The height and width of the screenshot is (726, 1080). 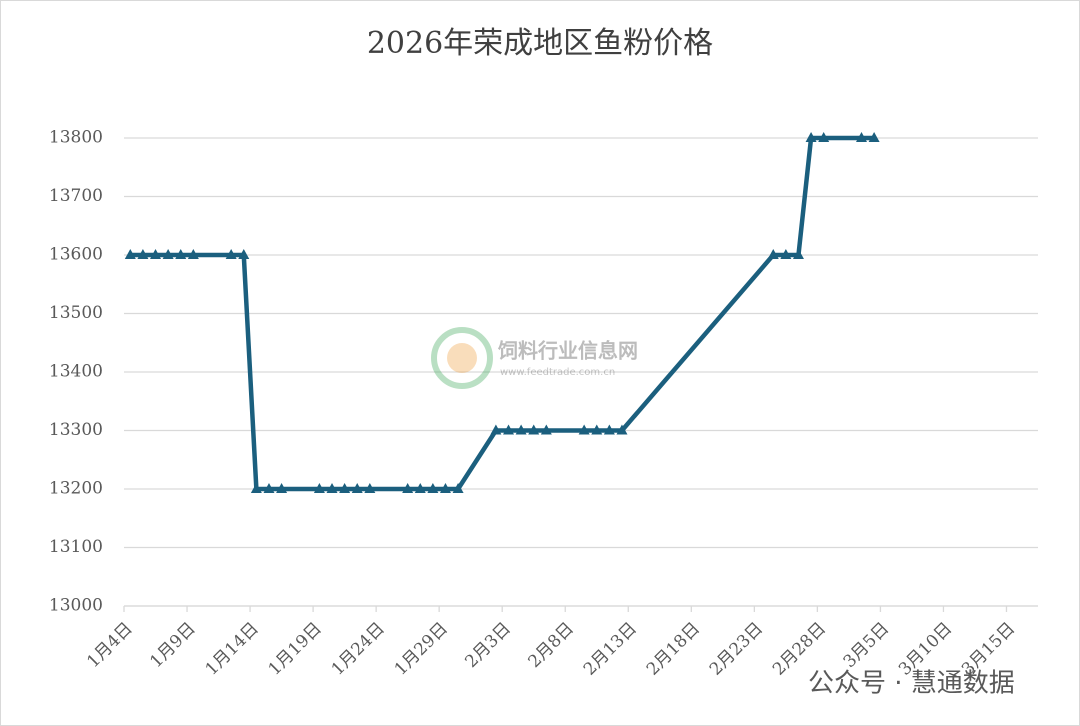 I want to click on y-tick-label: 13200, so click(x=76, y=489).